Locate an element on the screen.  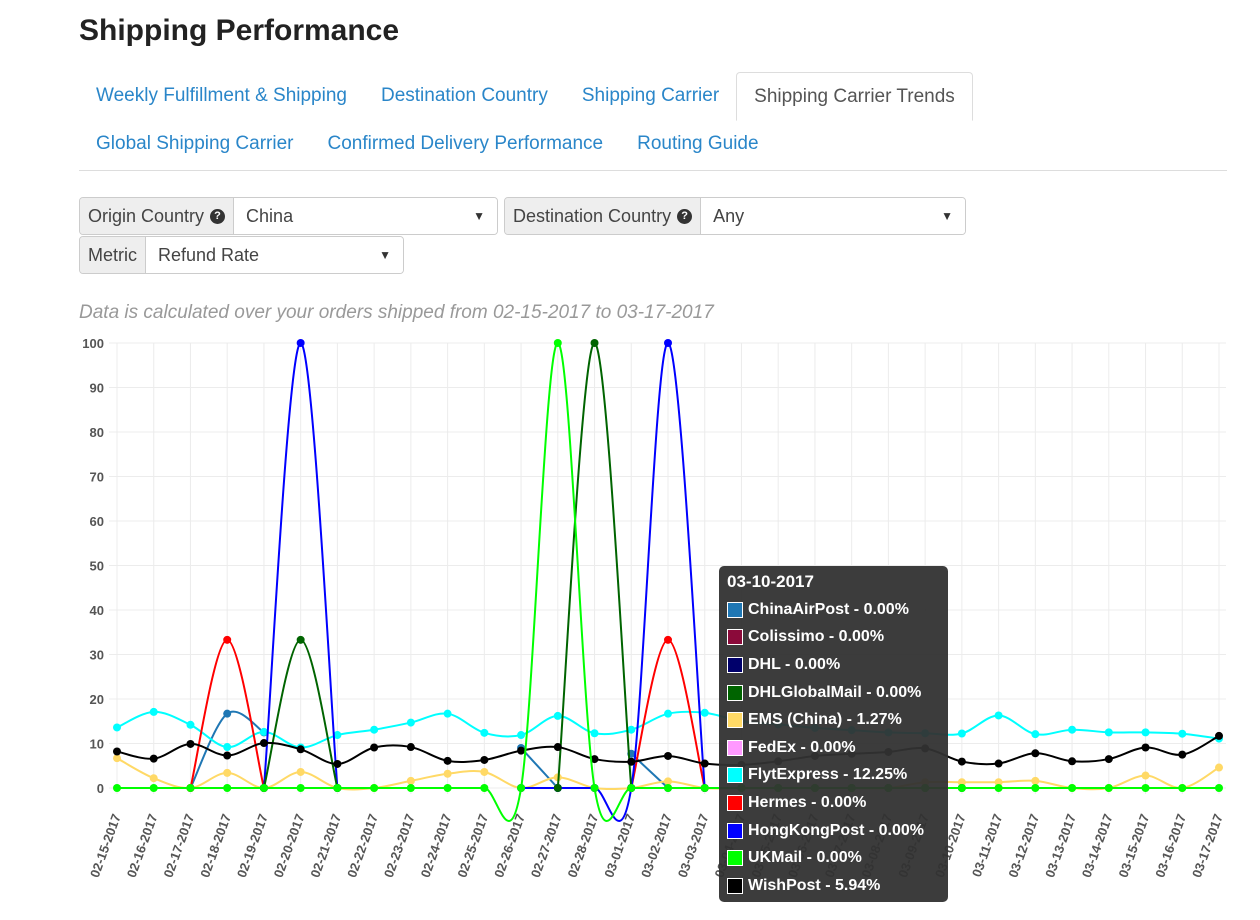
tooltip-row: Hermes - 0.00% is located at coordinates (833, 803).